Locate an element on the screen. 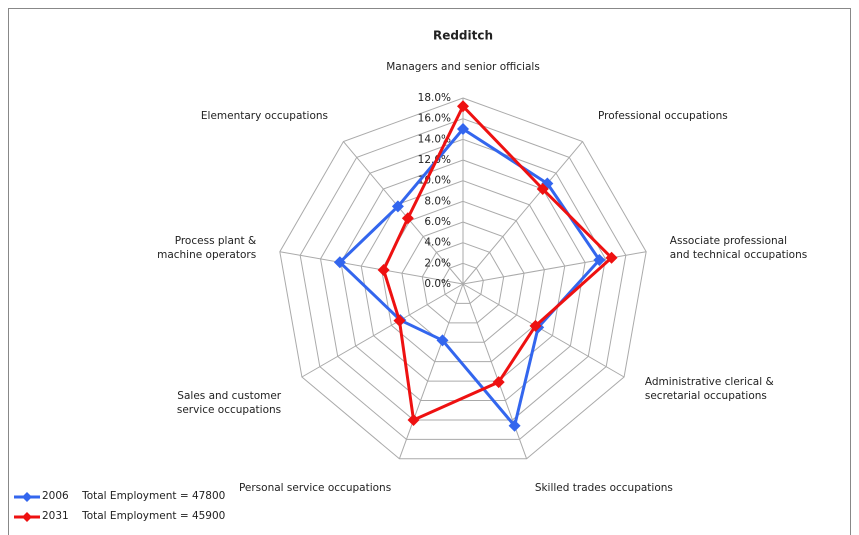 This screenshot has width=859, height=535. r-tick-label: 2.0% is located at coordinates (437, 263).